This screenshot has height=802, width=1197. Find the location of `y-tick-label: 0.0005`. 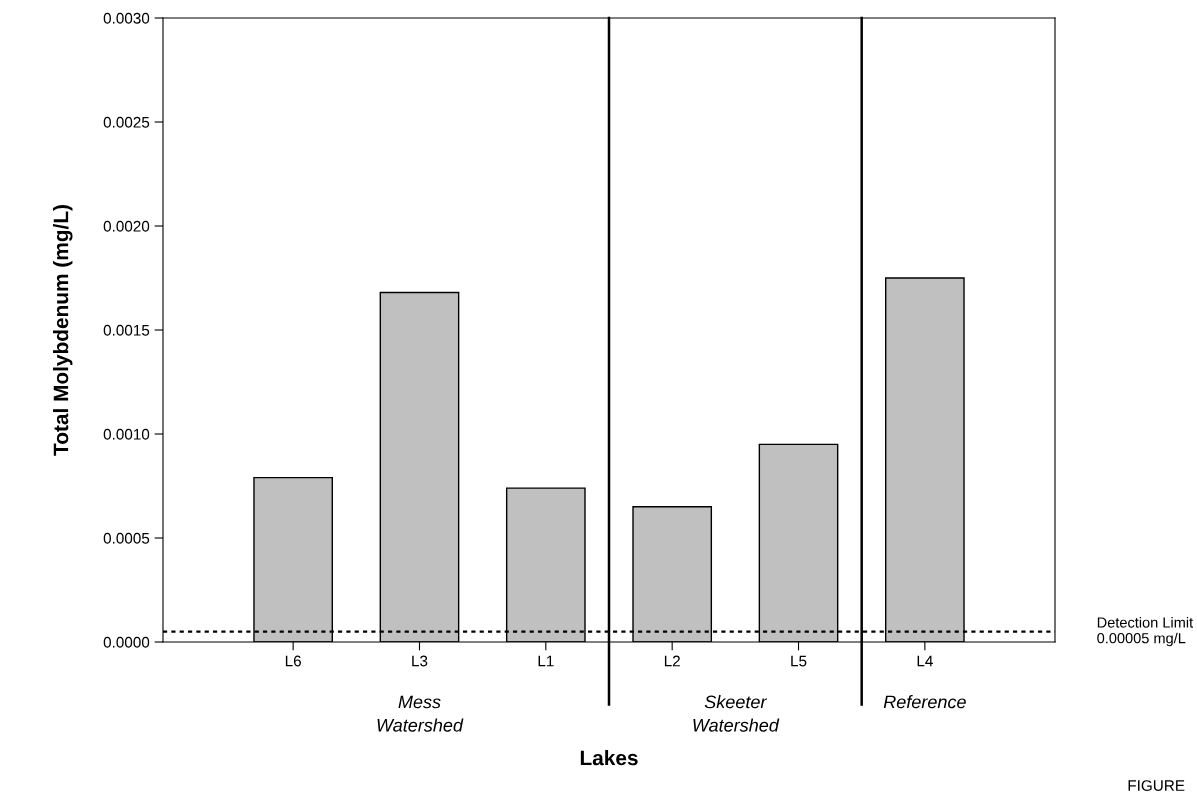

y-tick-label: 0.0005 is located at coordinates (126, 538).